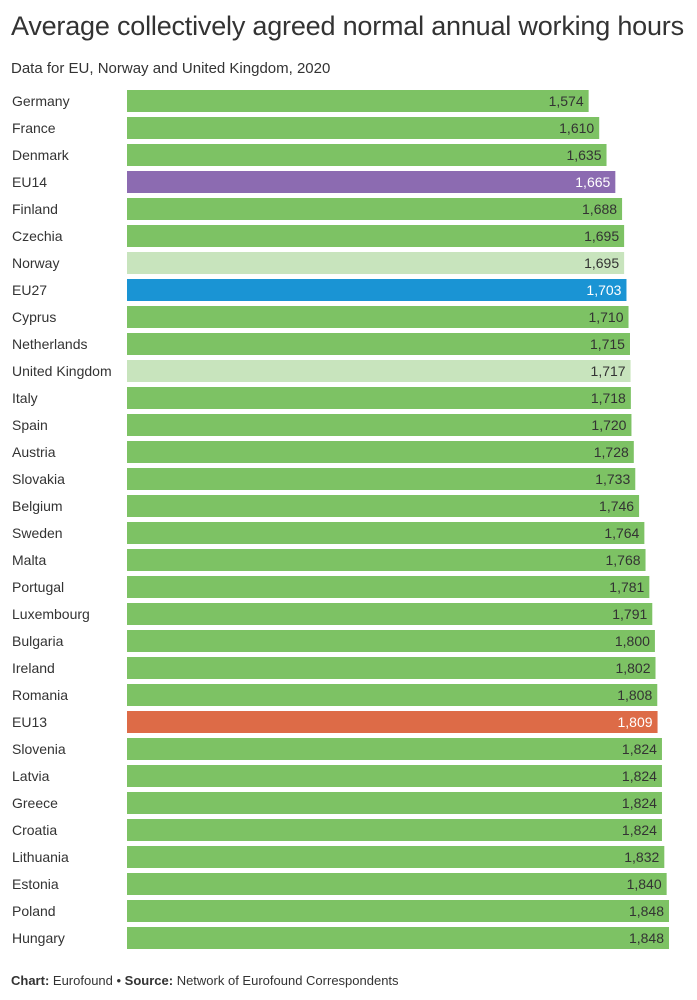 The image size is (697, 1000). Describe the element at coordinates (40, 695) in the screenshot. I see `category-label: Romania` at that location.